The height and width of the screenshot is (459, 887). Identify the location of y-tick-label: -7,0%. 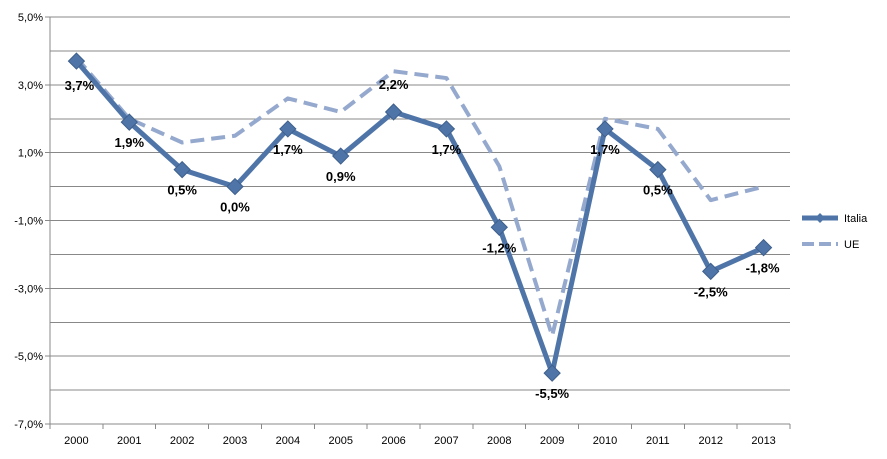
(28, 425).